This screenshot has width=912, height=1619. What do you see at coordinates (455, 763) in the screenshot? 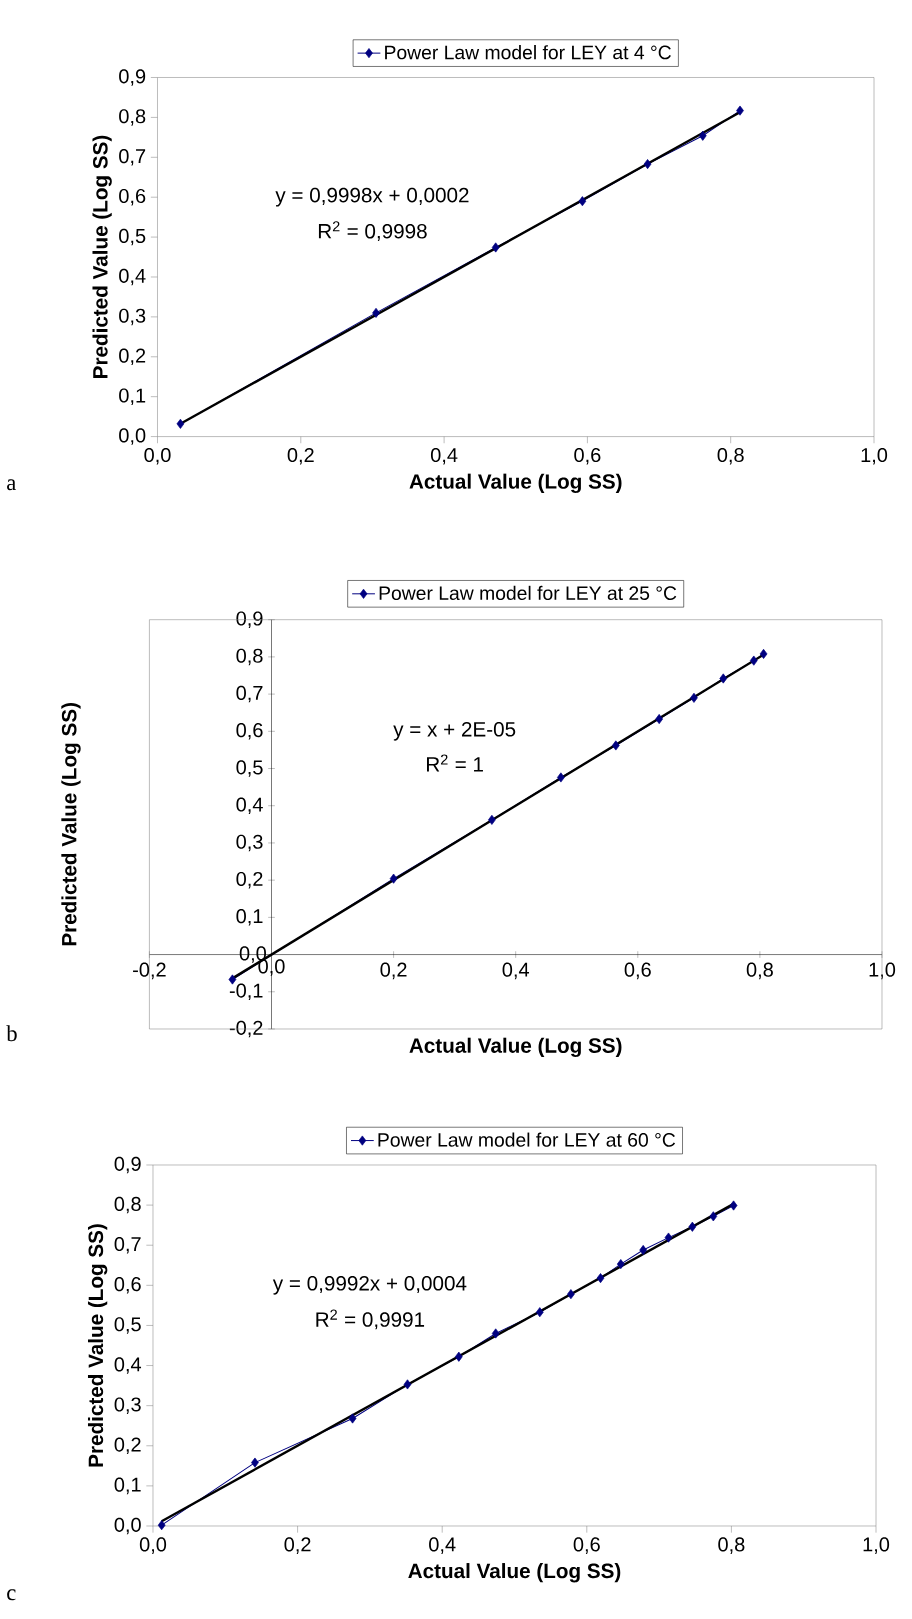
I see `annotation: R$^{2}$ = 1` at bounding box center [455, 763].